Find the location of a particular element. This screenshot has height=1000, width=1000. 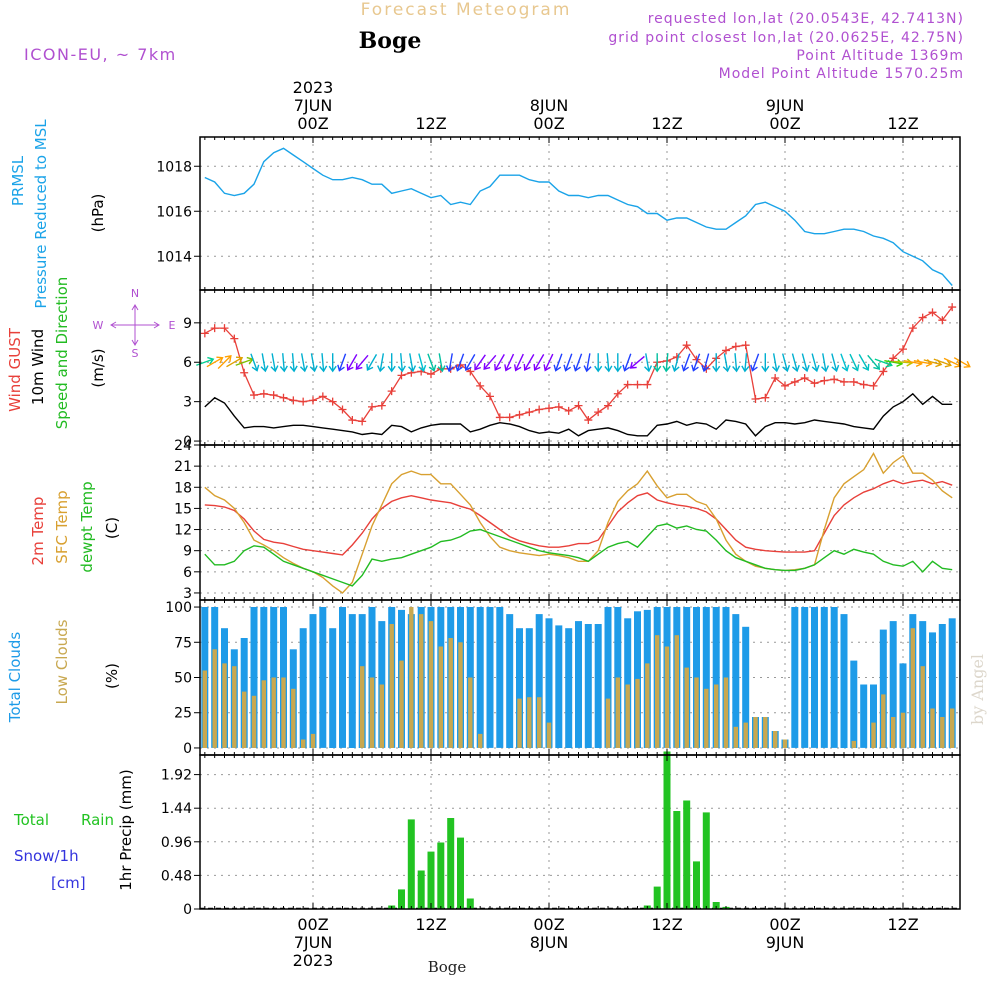

top-time-label: 00Z is located at coordinates (784, 123).